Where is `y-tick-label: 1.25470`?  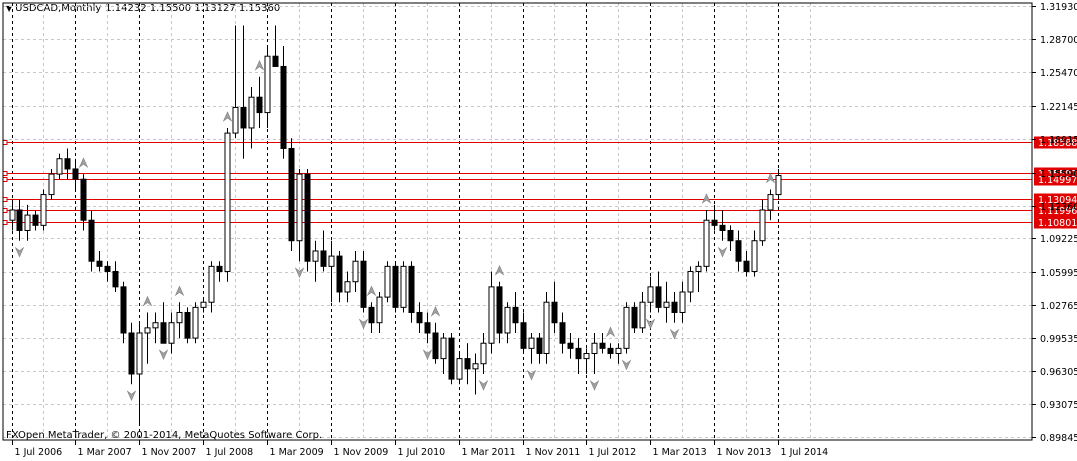 y-tick-label: 1.25470 is located at coordinates (1058, 73).